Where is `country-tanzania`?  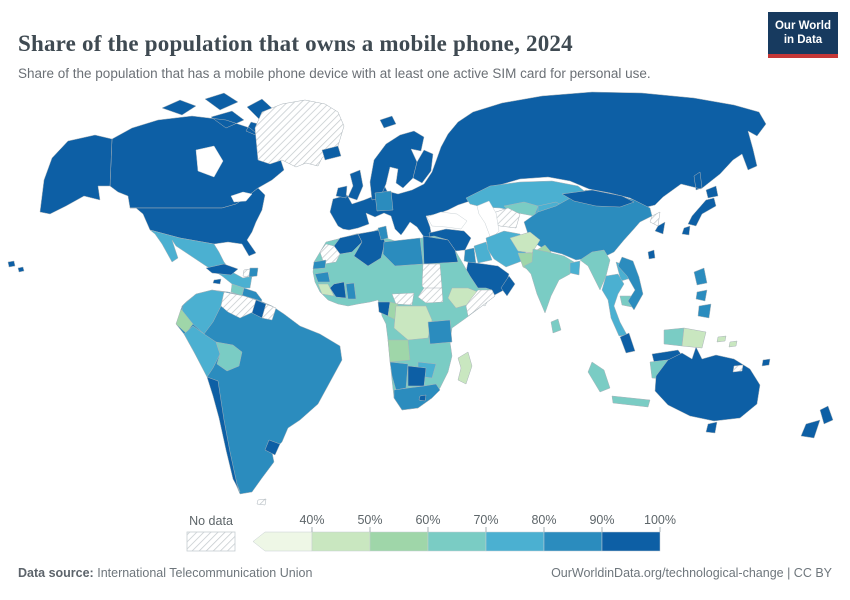
country-tanzania is located at coordinates (440, 332).